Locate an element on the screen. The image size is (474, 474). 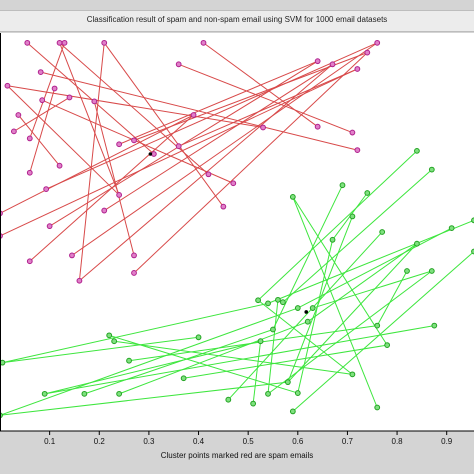
x-tick-label: 0.6 is located at coordinates (298, 441).